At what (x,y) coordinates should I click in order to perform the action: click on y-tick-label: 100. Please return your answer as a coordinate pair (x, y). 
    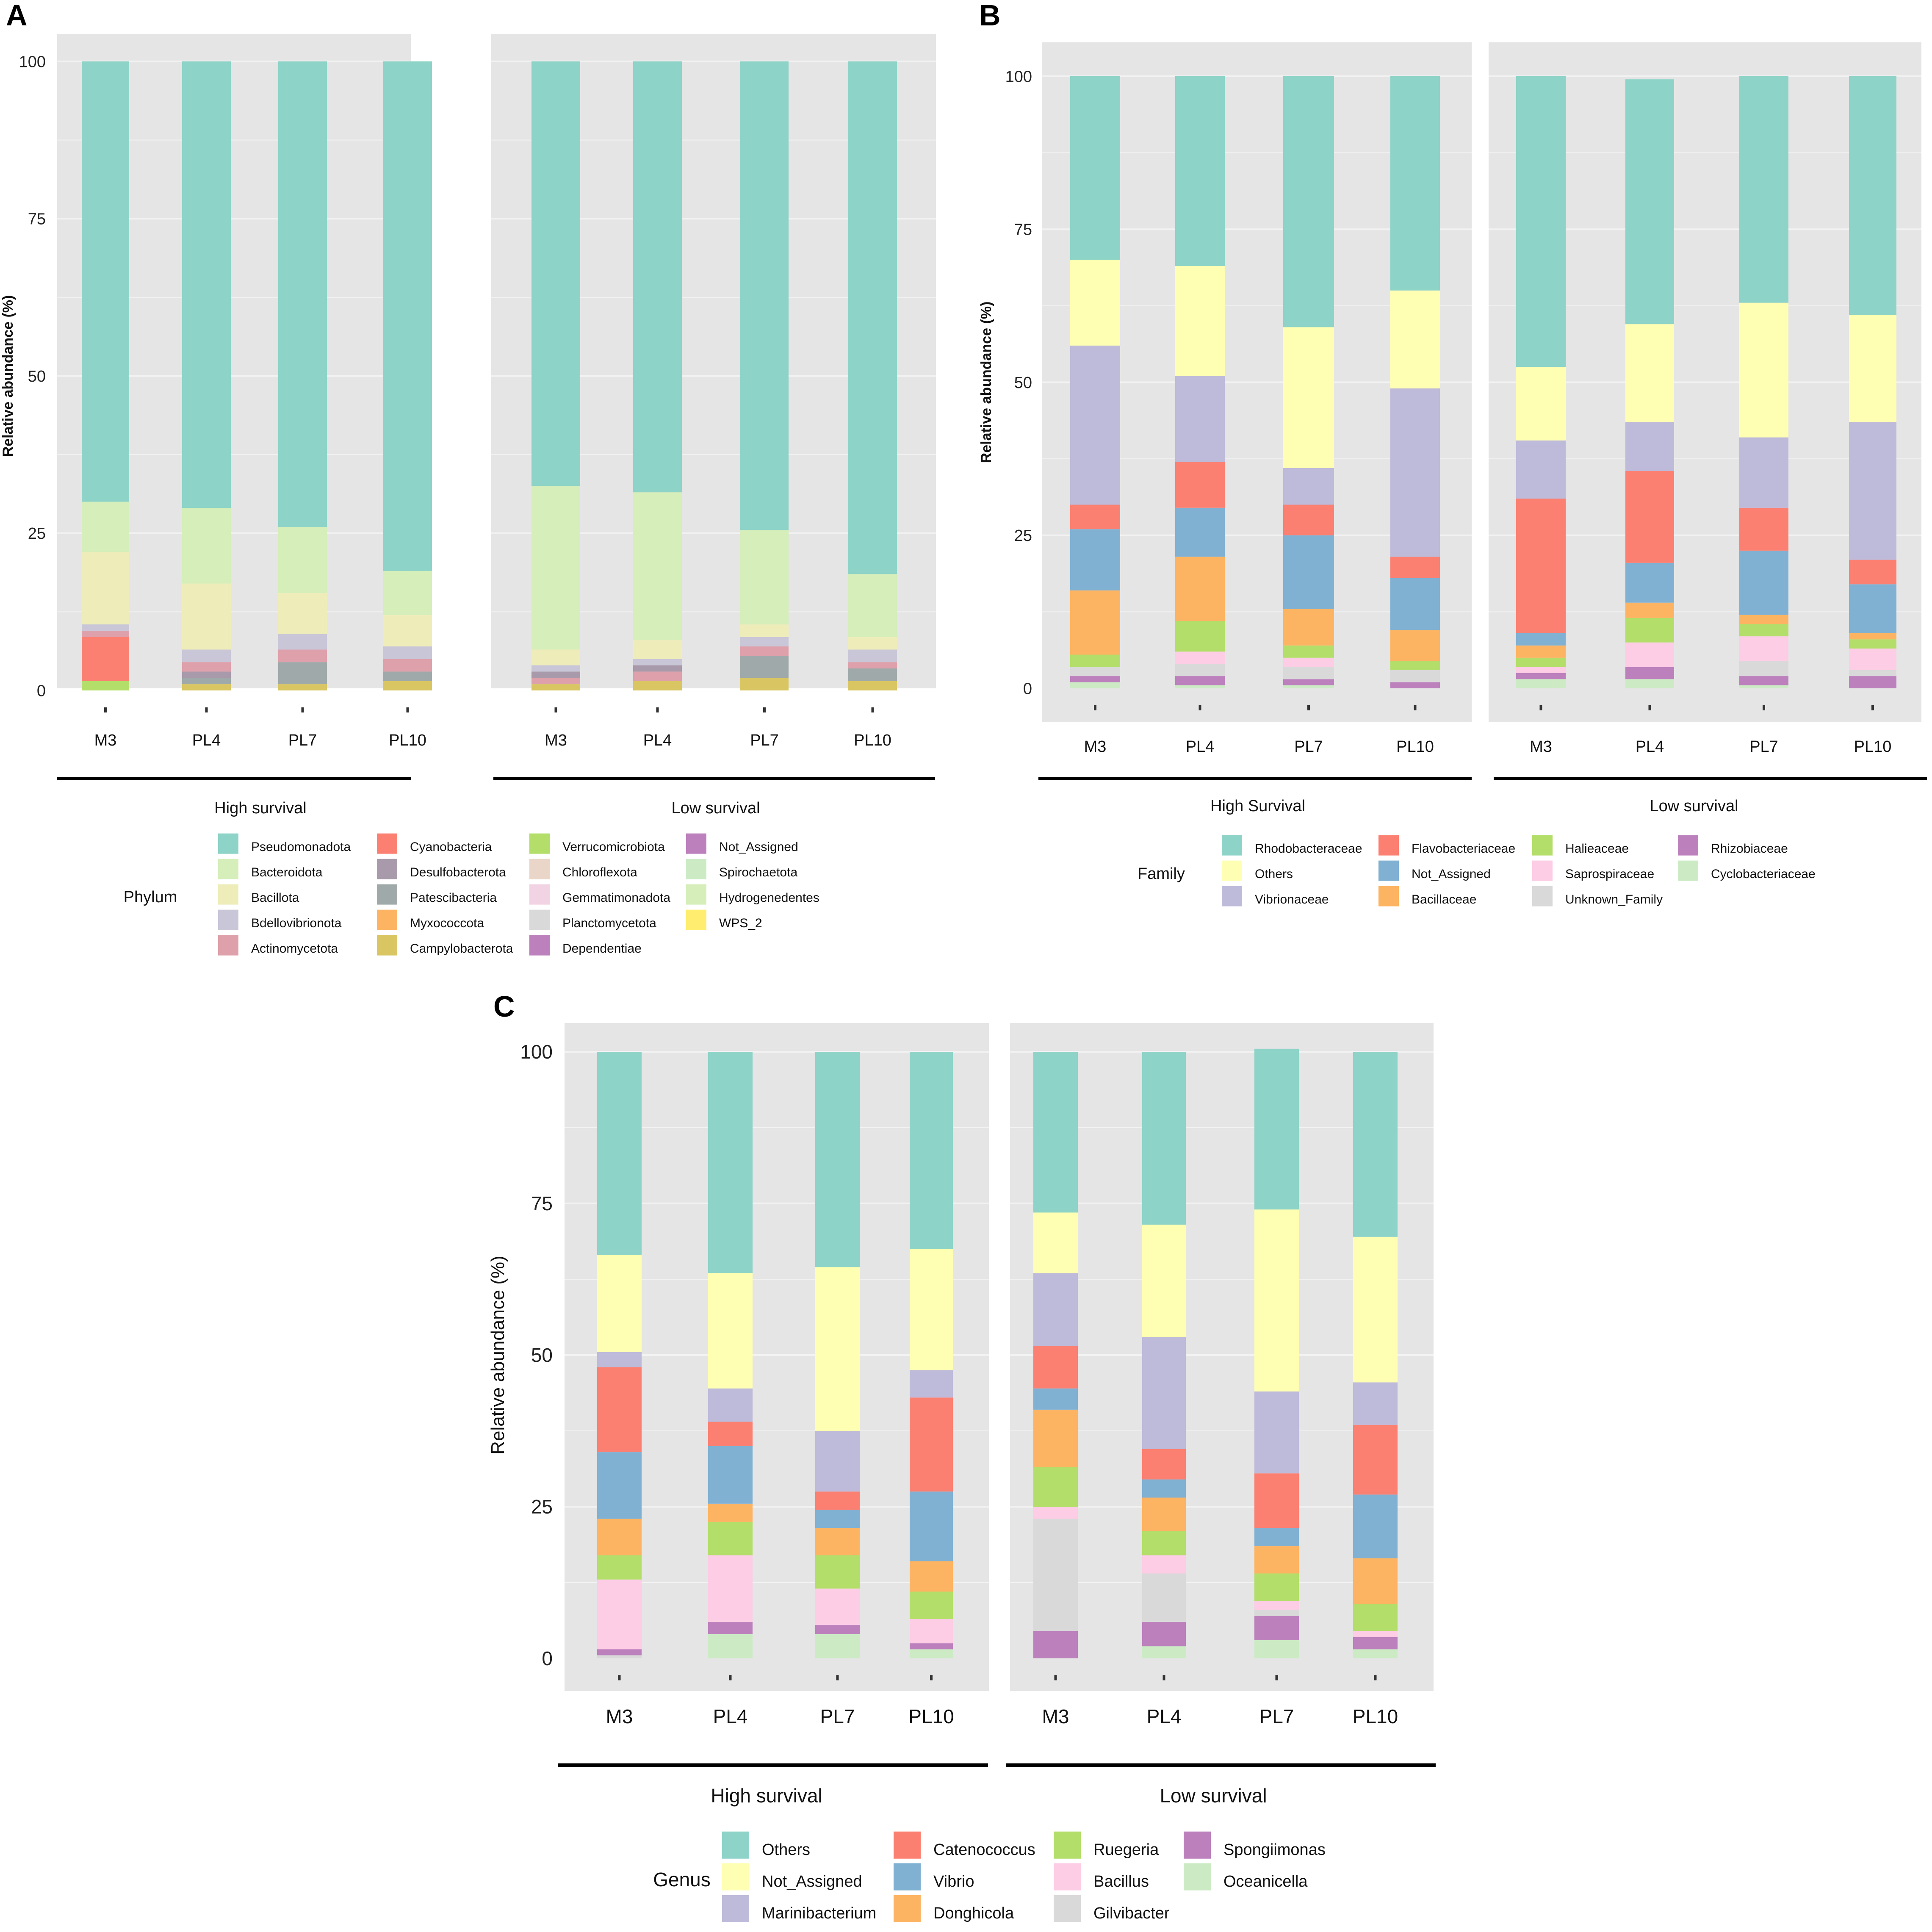
    Looking at the image, I should click on (1018, 77).